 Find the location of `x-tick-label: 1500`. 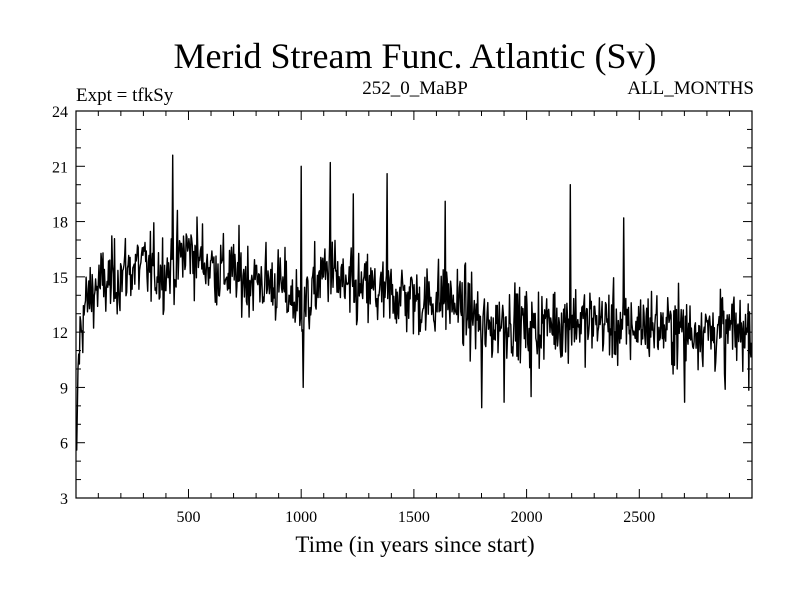

x-tick-label: 1500 is located at coordinates (414, 517).